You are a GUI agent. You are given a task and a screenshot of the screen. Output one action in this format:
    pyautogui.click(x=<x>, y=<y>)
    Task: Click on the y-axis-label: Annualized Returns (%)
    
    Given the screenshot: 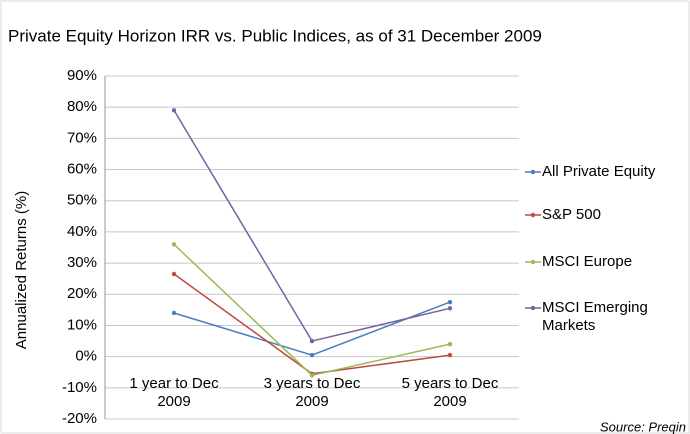 What is the action you would take?
    pyautogui.click(x=21, y=270)
    